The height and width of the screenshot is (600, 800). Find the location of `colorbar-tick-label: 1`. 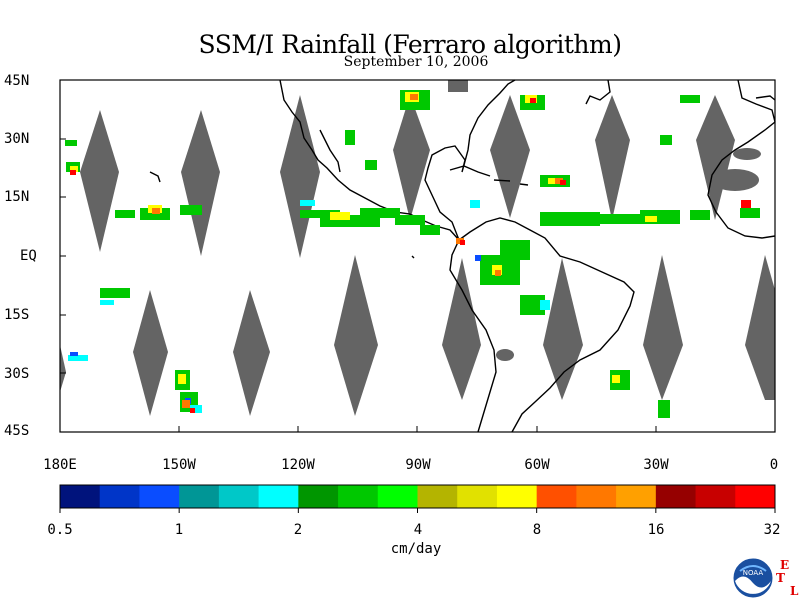

colorbar-tick-label: 1 is located at coordinates (179, 530).